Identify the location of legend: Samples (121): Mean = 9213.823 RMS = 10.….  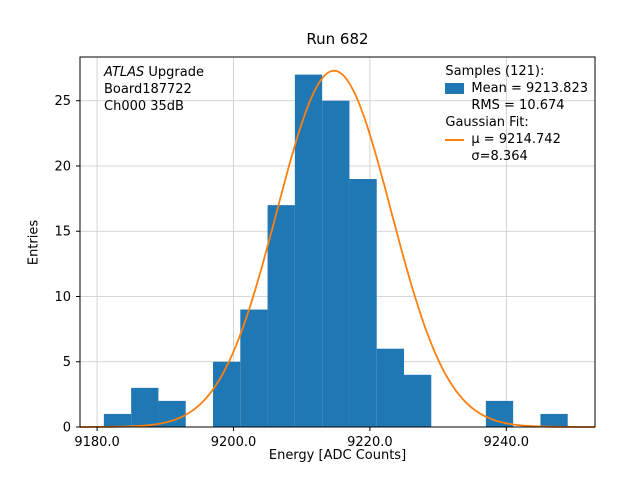
(516, 114).